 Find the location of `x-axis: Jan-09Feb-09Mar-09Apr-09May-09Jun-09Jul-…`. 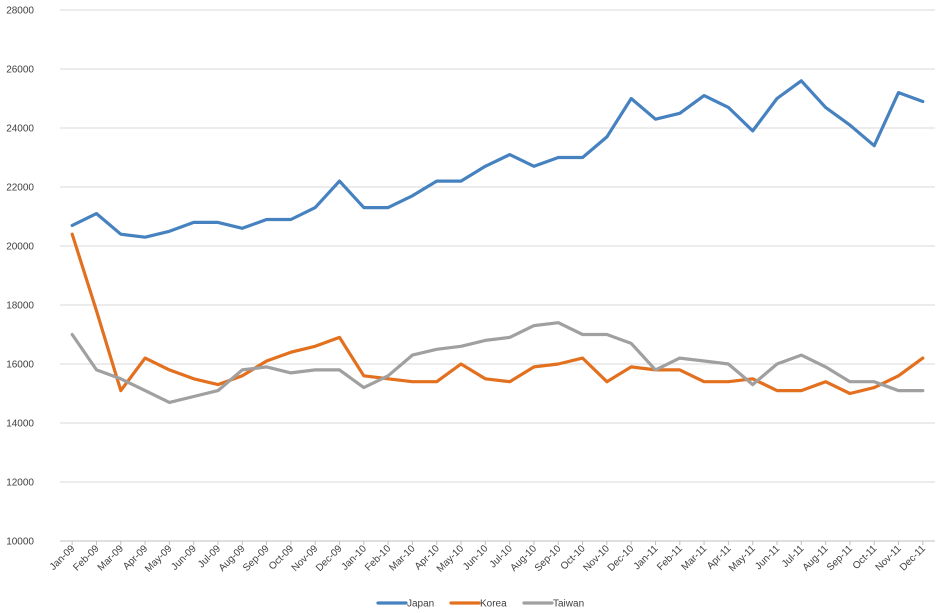

x-axis: Jan-09Feb-09Mar-09Apr-09May-09Jun-09Jul-… is located at coordinates (491, 557).